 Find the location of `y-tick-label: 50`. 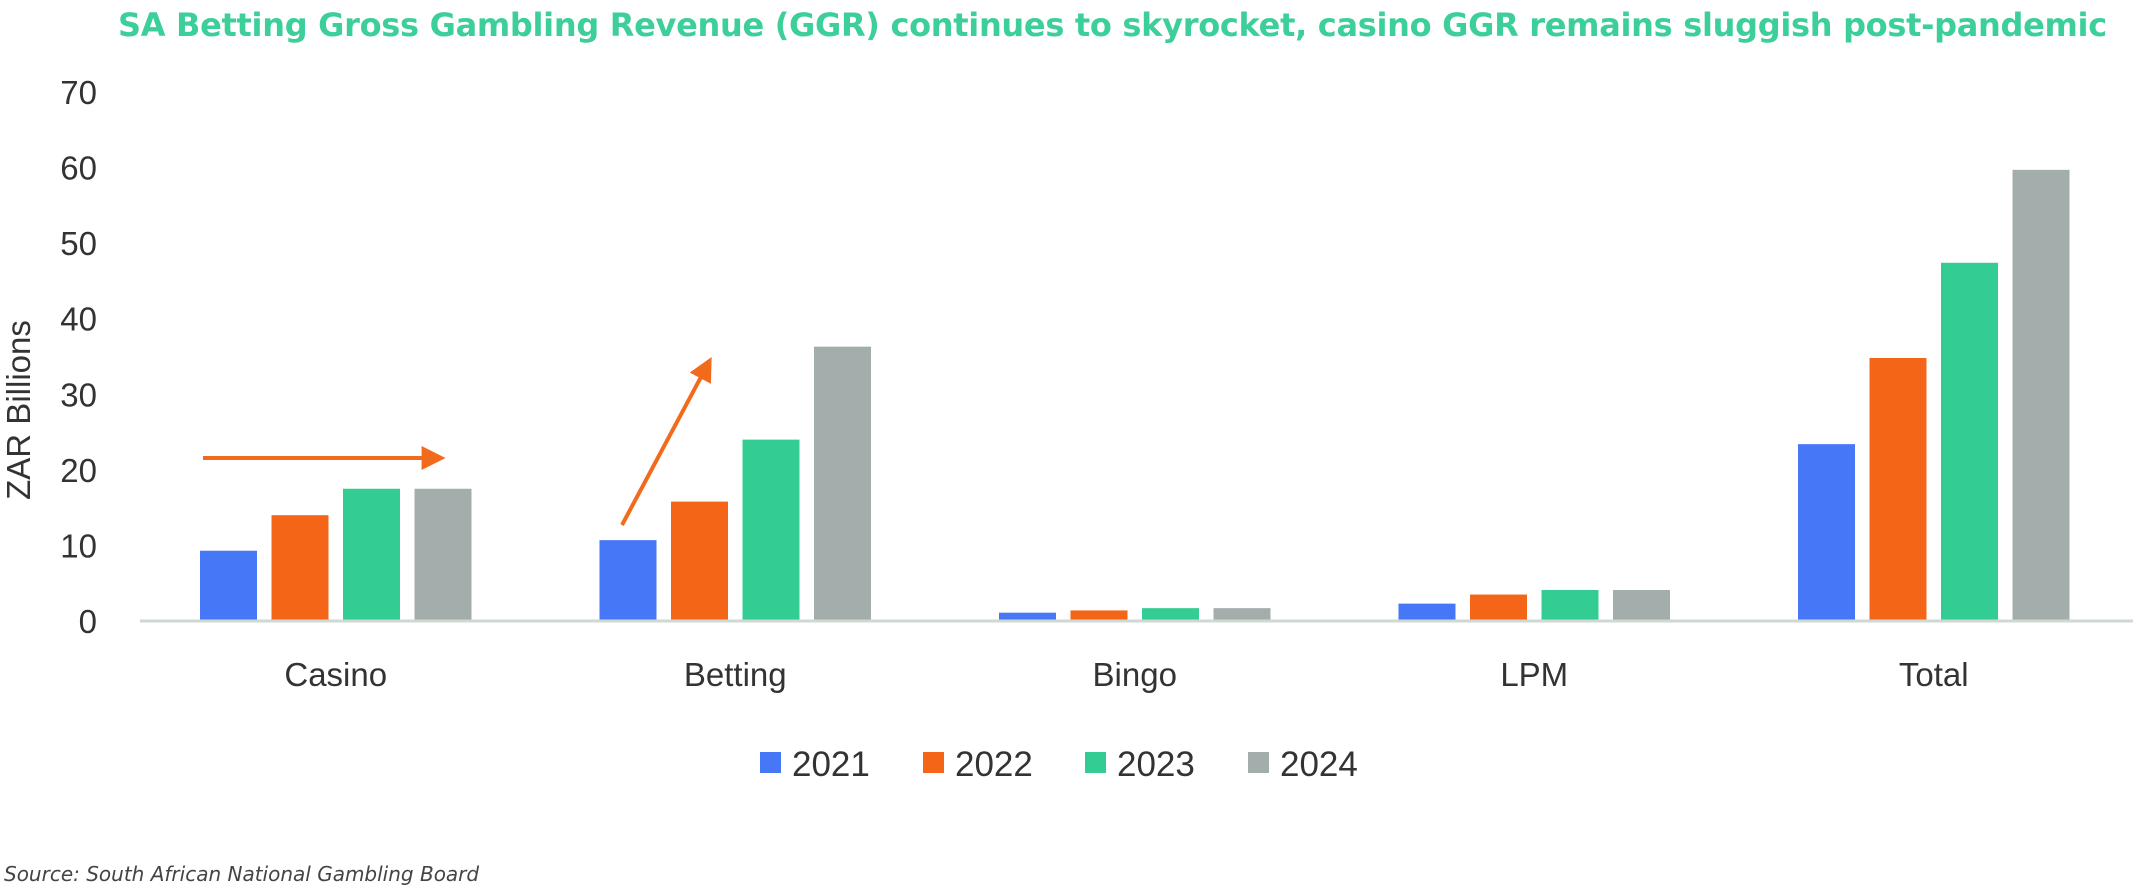

y-tick-label: 50 is located at coordinates (78, 243).